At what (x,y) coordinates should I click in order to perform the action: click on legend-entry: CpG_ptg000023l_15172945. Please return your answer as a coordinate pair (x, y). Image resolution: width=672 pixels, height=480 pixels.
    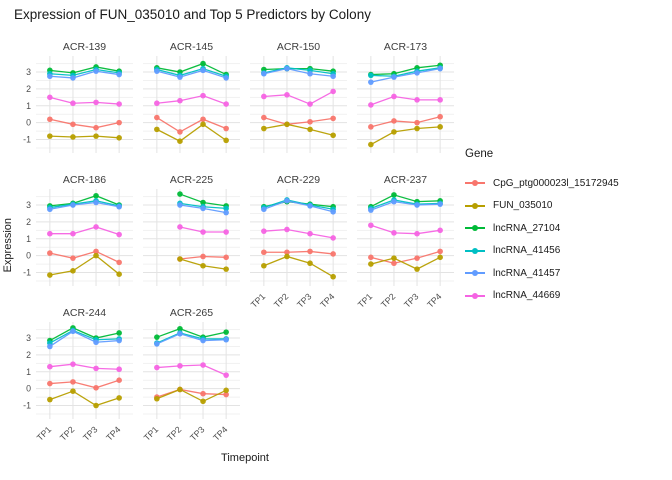
    Looking at the image, I should click on (567, 183).